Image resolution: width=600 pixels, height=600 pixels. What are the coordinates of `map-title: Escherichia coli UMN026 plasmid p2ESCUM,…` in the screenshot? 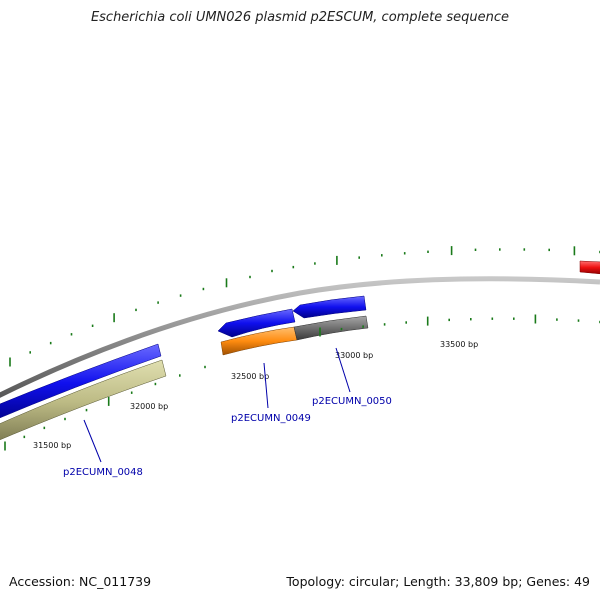 It's located at (300, 17).